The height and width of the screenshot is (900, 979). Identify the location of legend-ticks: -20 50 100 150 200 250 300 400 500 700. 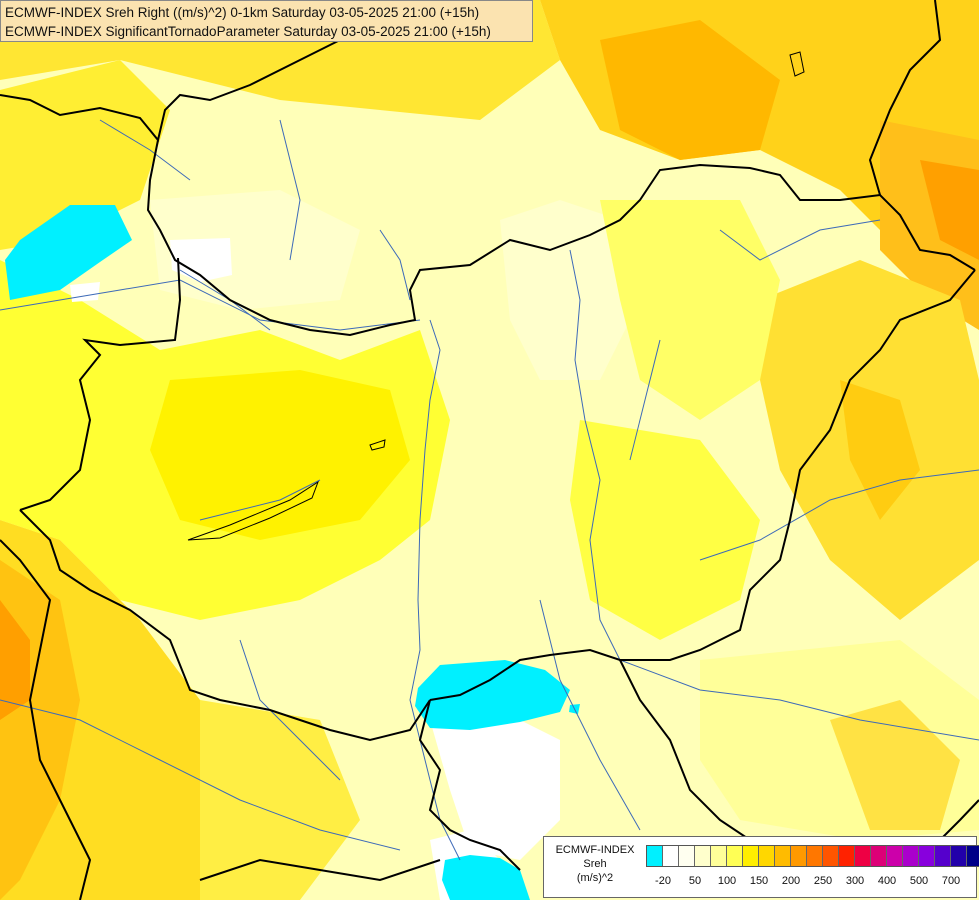
(812, 883).